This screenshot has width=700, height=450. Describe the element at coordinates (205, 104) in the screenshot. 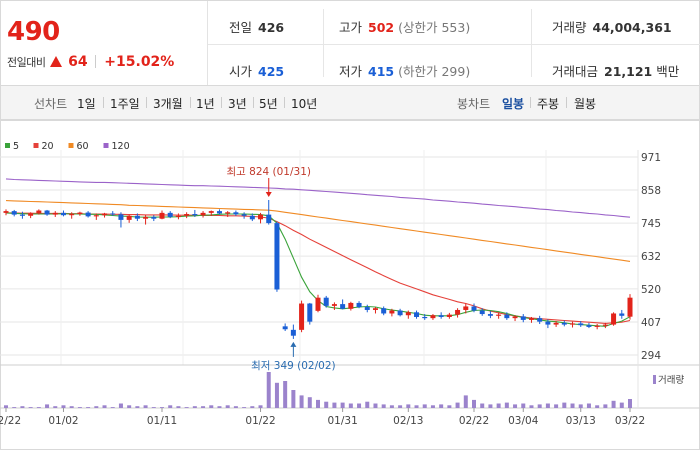

I see `period-1y: 1년` at that location.